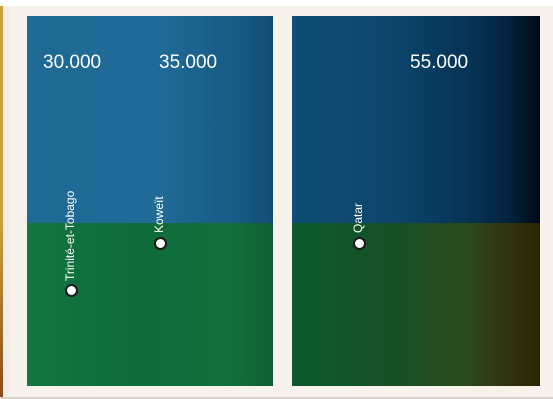 The image size is (553, 399). Describe the element at coordinates (358, 217) in the screenshot. I see `data-point-label: Qatar` at that location.